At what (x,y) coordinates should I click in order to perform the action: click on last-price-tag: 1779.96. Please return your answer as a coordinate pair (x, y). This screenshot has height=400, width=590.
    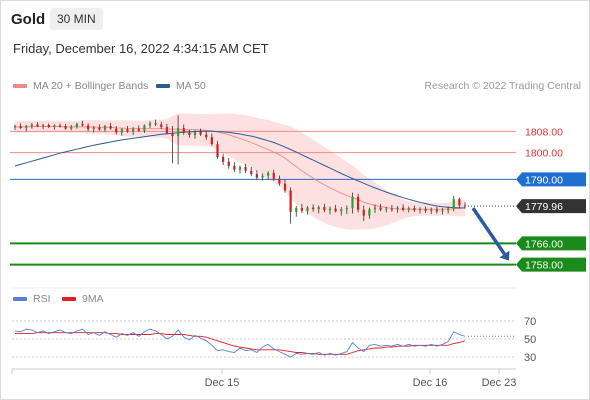
    Looking at the image, I should click on (551, 206).